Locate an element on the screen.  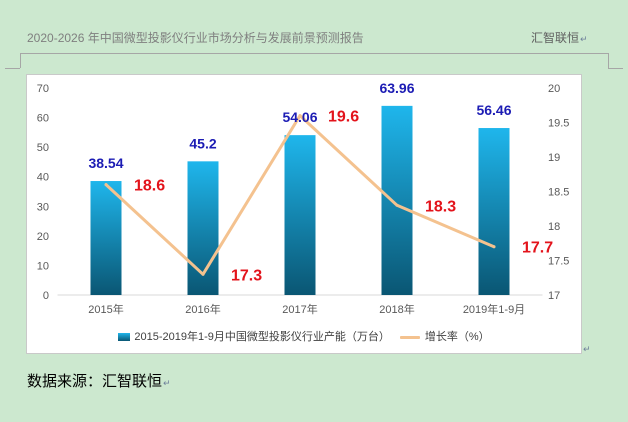
line-data-label: 17.3 is located at coordinates (246, 275).